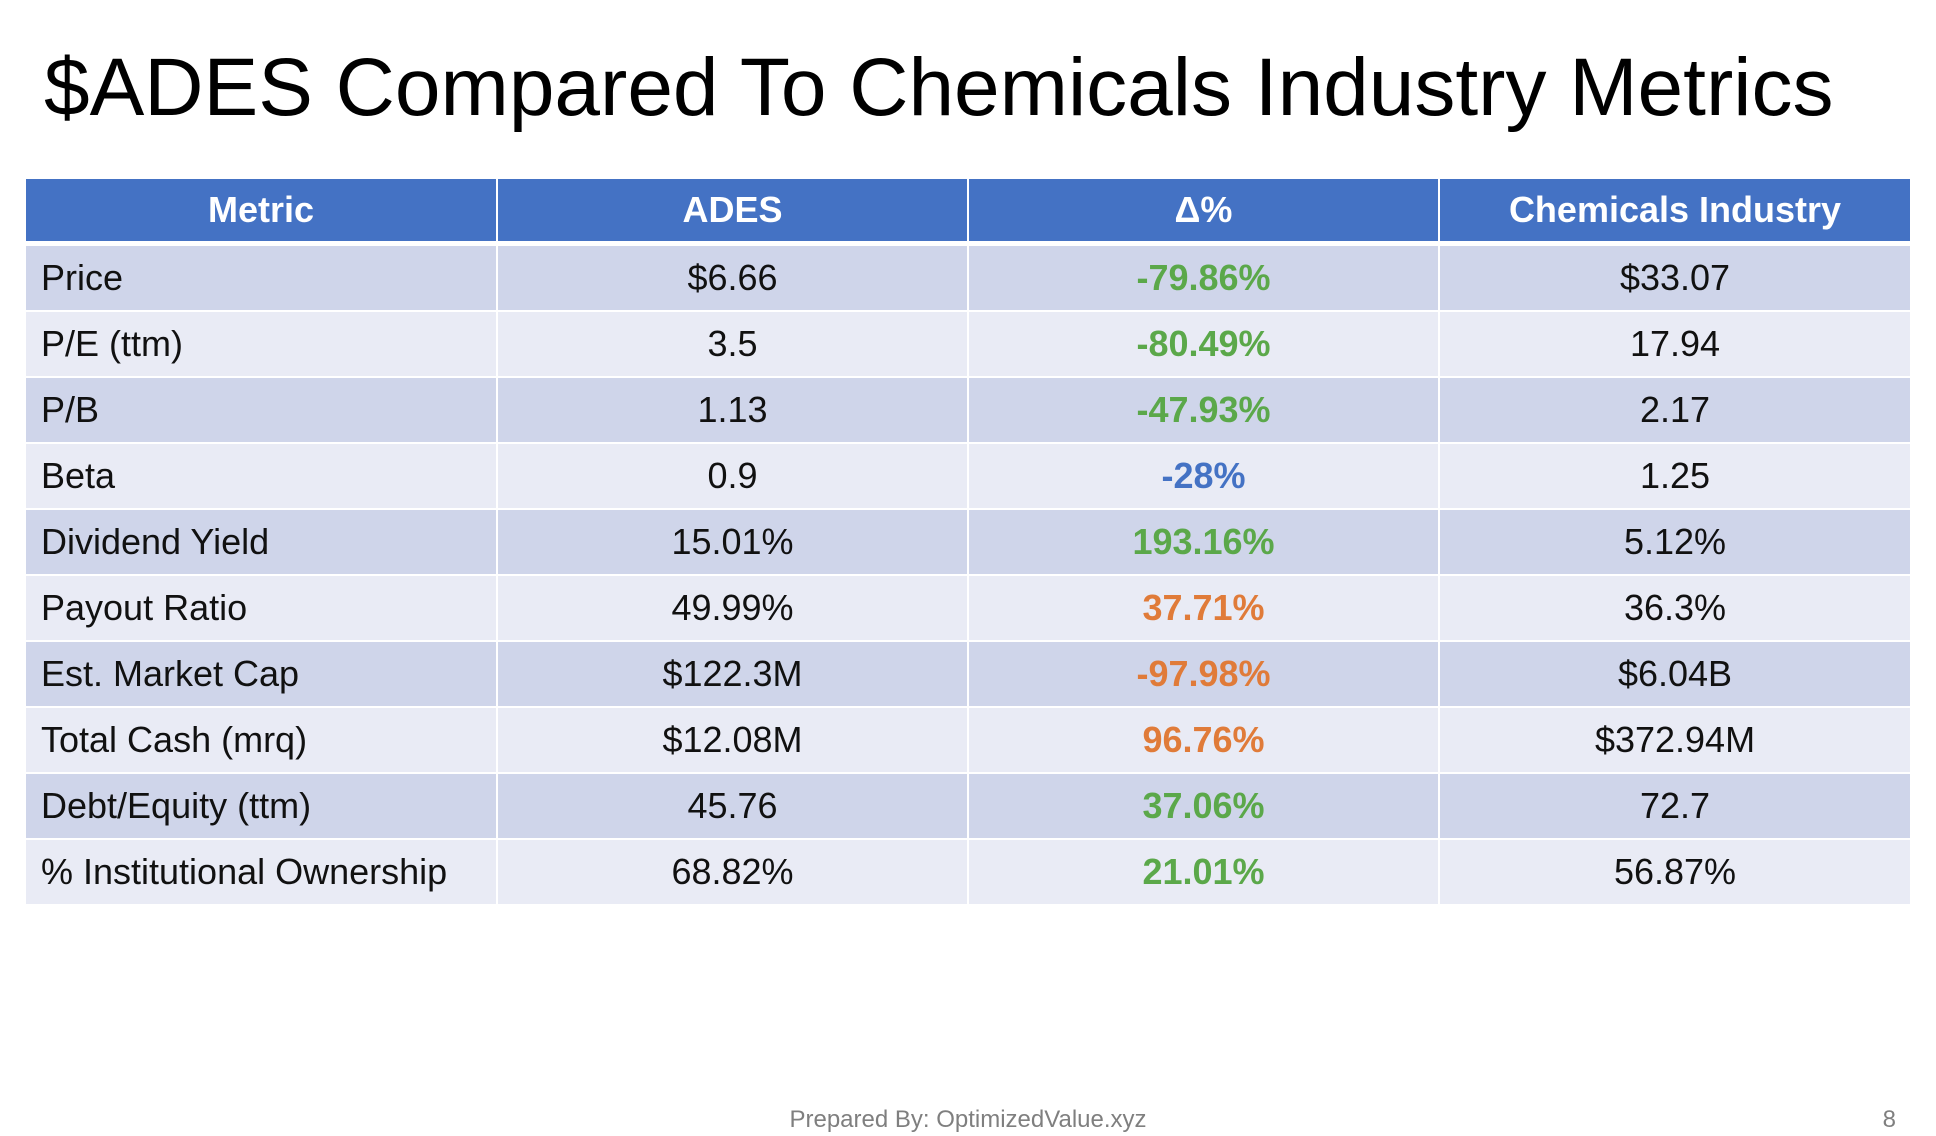 The width and height of the screenshot is (1936, 1136). Describe the element at coordinates (1203, 608) in the screenshot. I see `delta-value: 37.71%` at that location.